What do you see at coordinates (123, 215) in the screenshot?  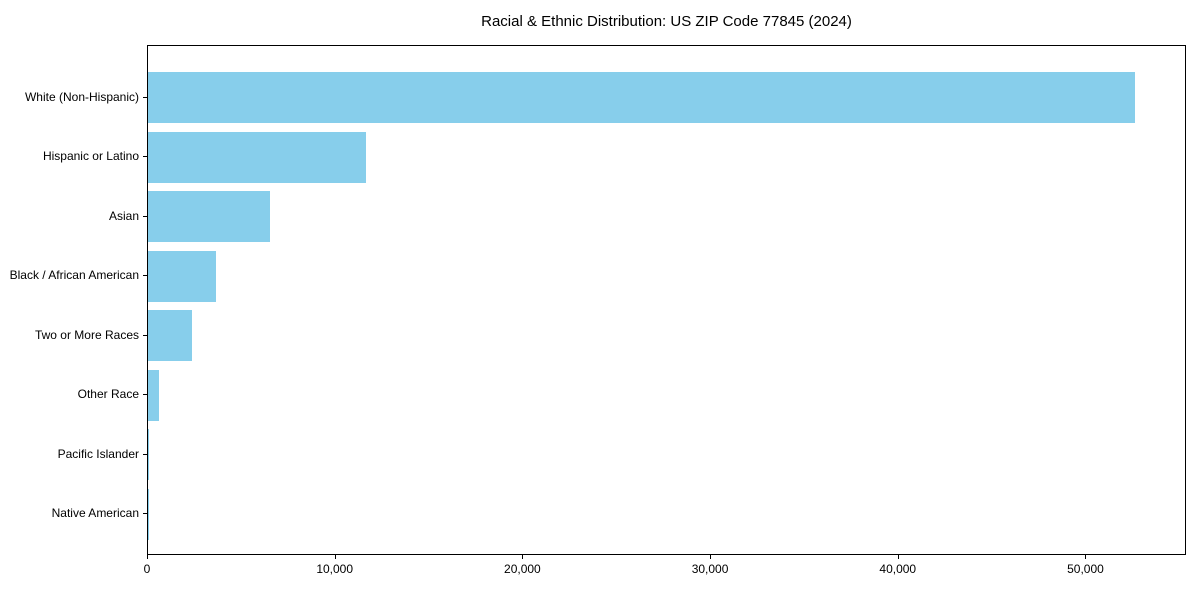 I see `y-tick-label-asian: Asian` at bounding box center [123, 215].